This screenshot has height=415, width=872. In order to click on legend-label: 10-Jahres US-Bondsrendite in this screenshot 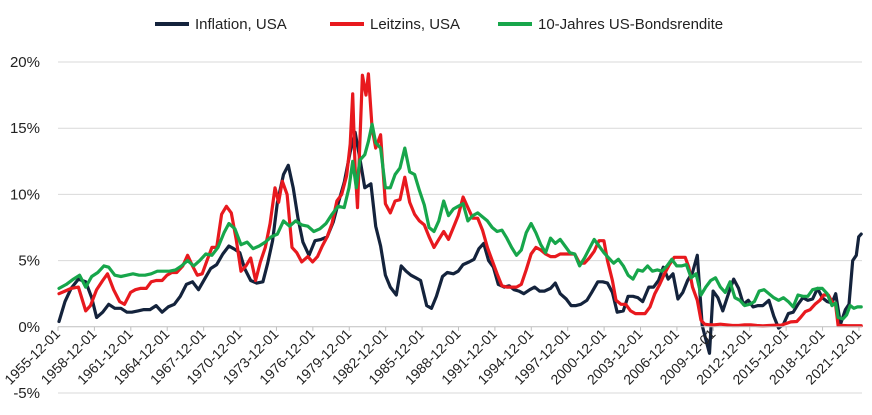, I will do `click(630, 24)`.